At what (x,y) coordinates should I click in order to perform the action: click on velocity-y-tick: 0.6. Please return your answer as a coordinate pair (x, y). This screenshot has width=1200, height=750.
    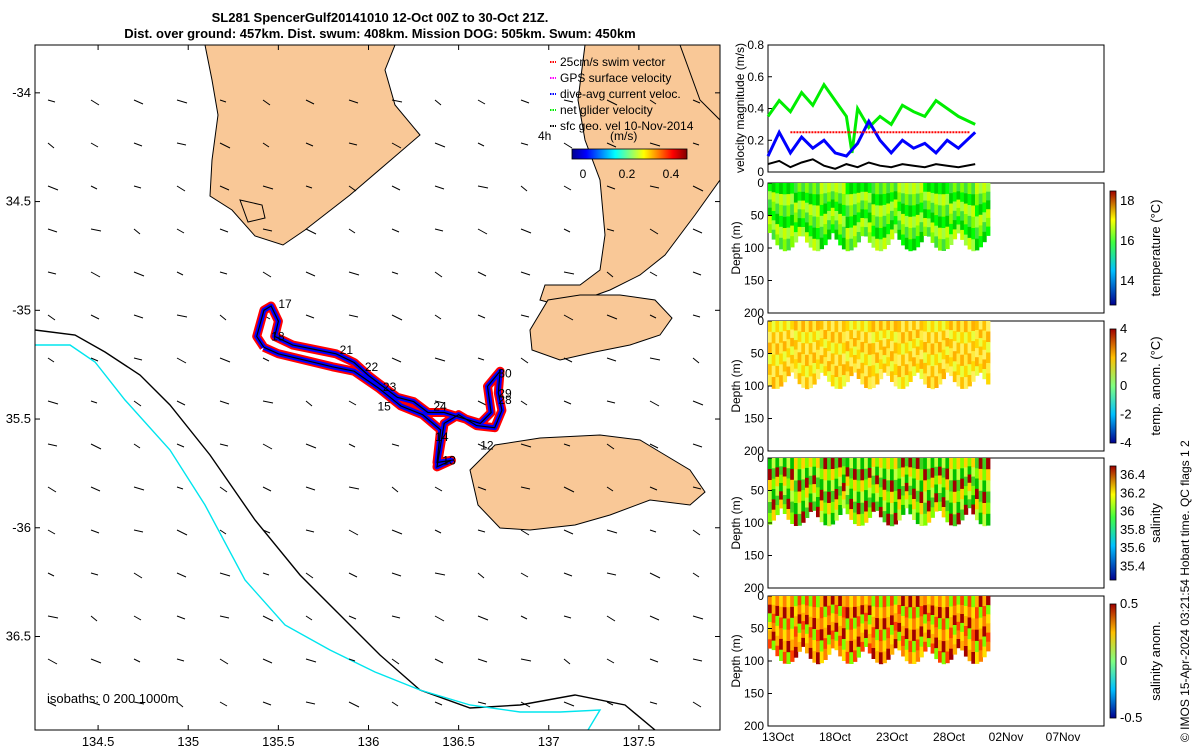
    Looking at the image, I should click on (755, 77).